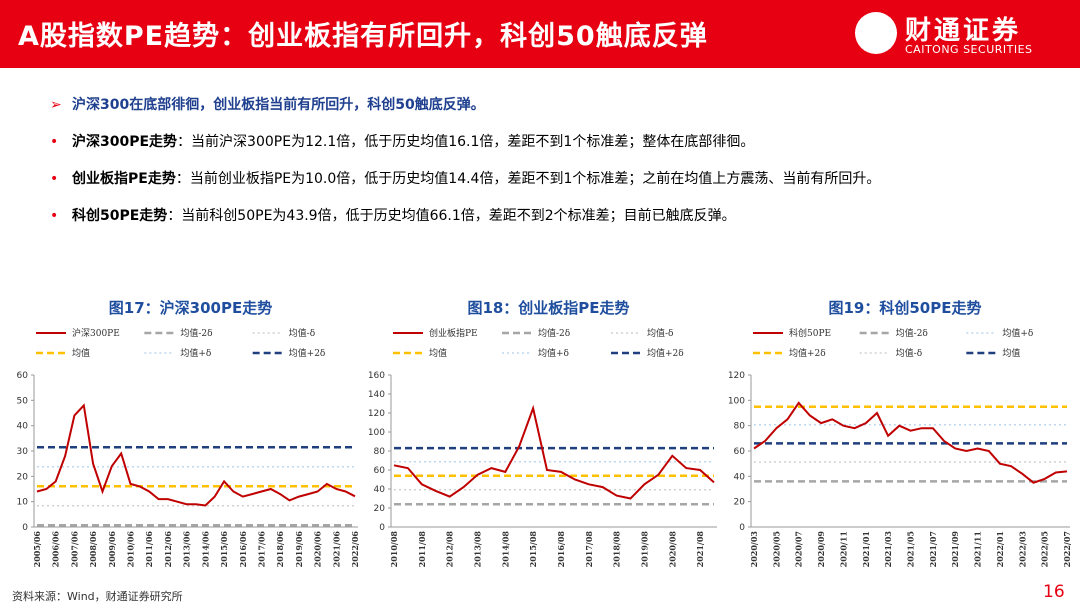 The image size is (1080, 608). What do you see at coordinates (56, 549) in the screenshot?
I see `x-tick-label: 2006/06` at bounding box center [56, 549].